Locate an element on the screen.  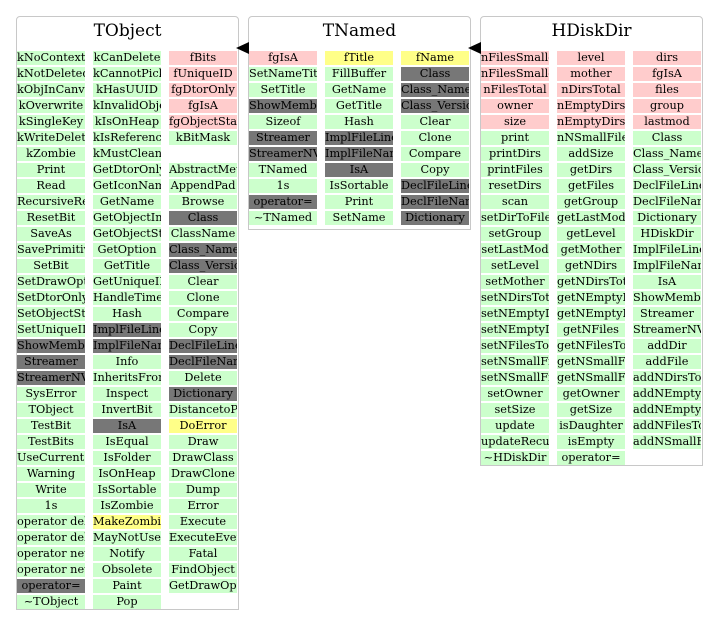
tobject-member-1-17: ImplFileLine is located at coordinates (127, 330).